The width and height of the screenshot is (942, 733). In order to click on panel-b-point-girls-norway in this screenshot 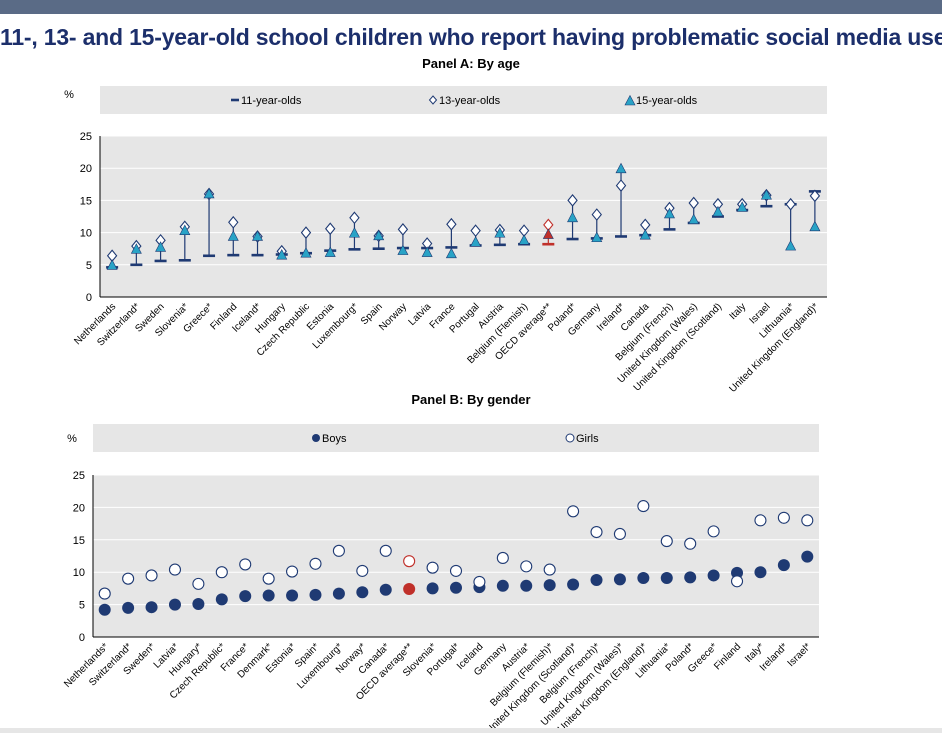, I will do `click(362, 570)`.